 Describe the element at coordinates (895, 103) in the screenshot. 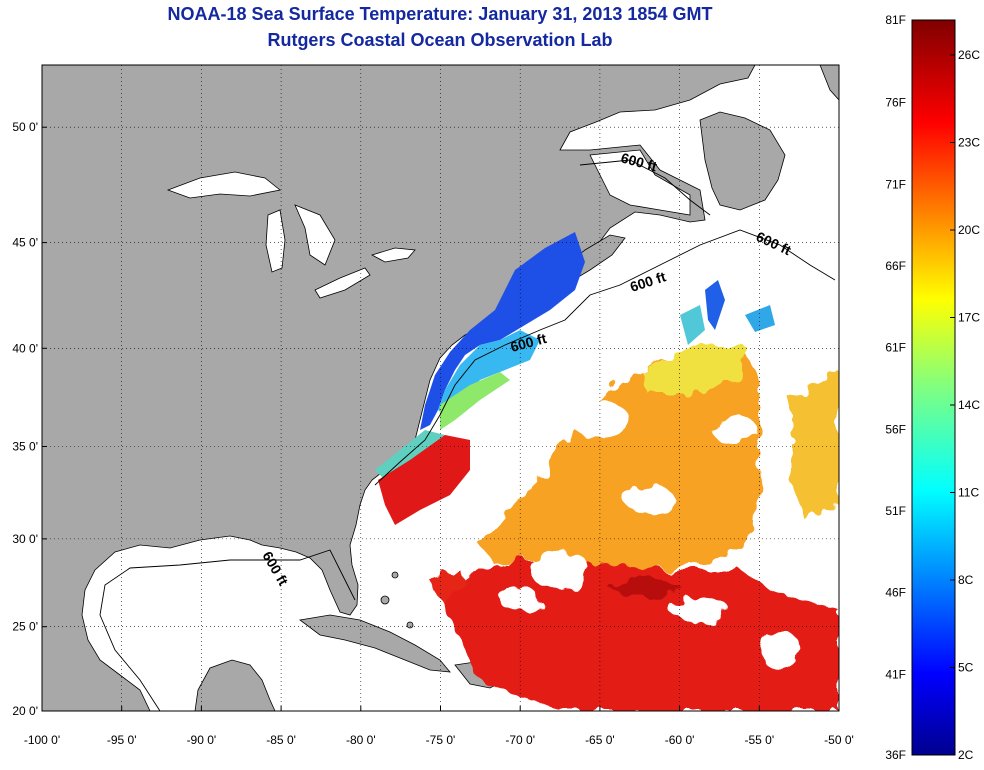

I see `colorbar-f-label: 76F` at that location.